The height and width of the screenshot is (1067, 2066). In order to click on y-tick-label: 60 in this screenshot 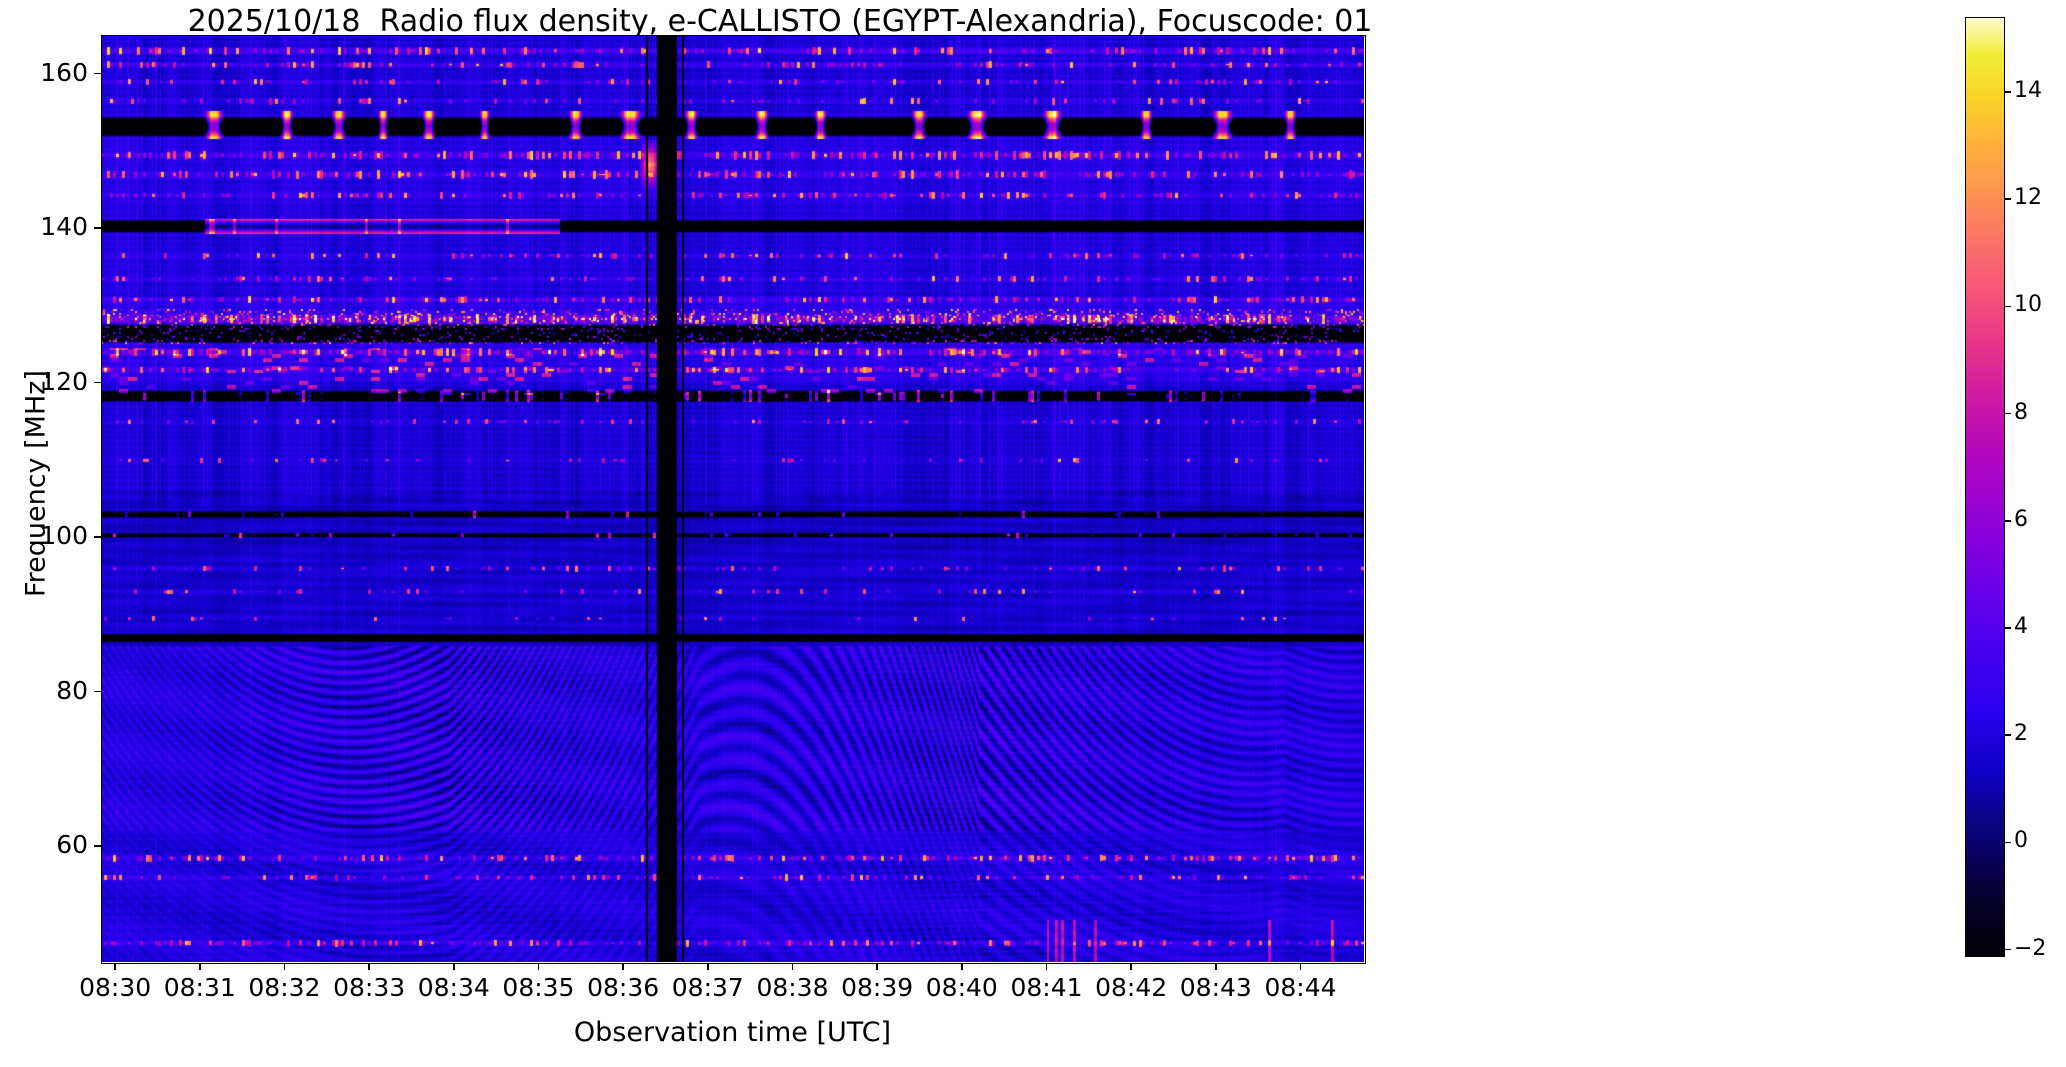, I will do `click(72, 845)`.